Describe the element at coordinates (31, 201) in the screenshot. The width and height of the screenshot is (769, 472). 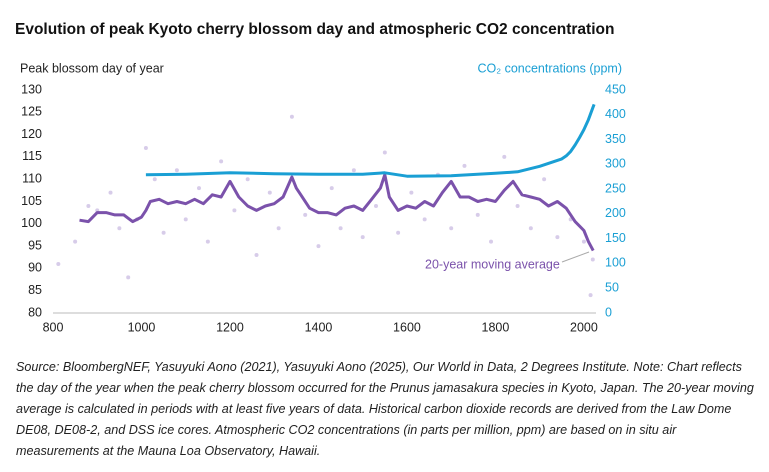
I see `y-tick-label: 105` at that location.